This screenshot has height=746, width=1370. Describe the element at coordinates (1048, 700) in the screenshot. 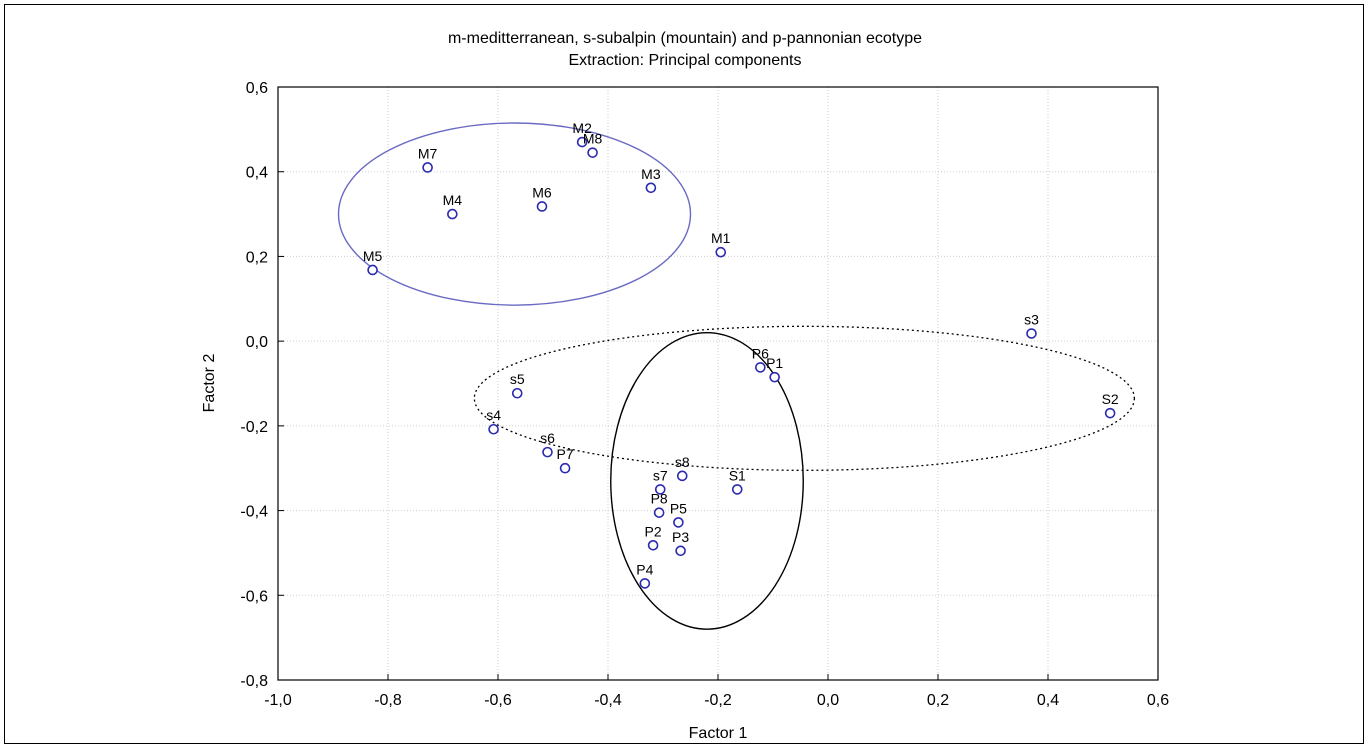

I see `x-tick-label: 0,4` at that location.